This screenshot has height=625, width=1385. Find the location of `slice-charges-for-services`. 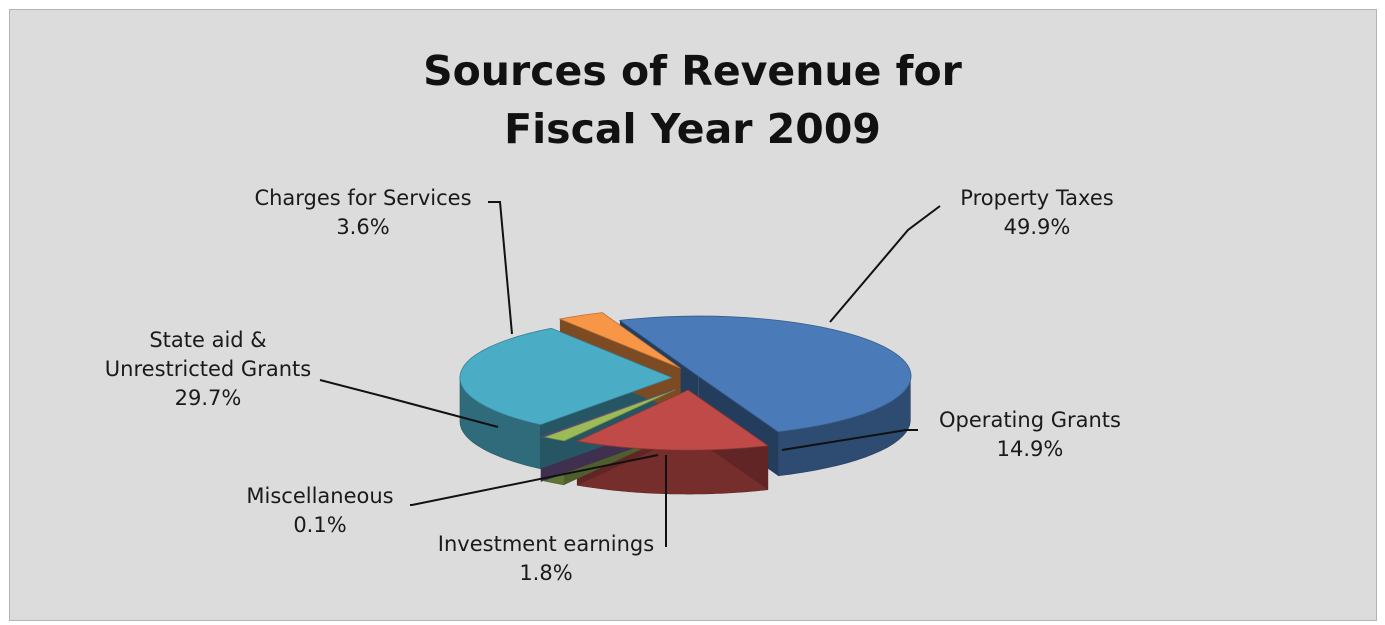

slice-charges-for-services is located at coordinates (619, 340).